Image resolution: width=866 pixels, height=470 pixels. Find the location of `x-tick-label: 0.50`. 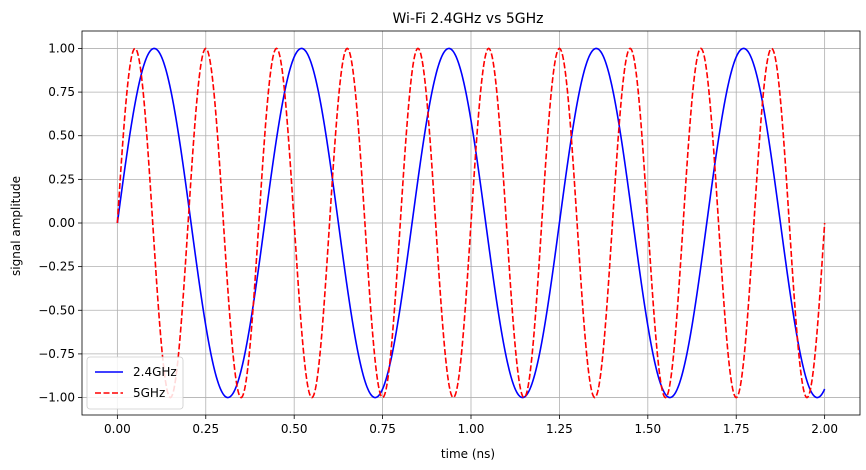

x-tick-label: 0.50 is located at coordinates (294, 429).